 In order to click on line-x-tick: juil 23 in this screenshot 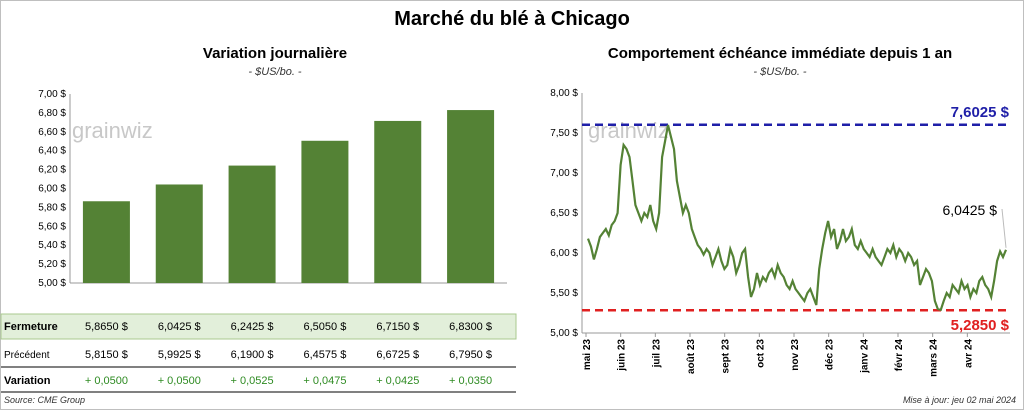, I will do `click(656, 354)`.